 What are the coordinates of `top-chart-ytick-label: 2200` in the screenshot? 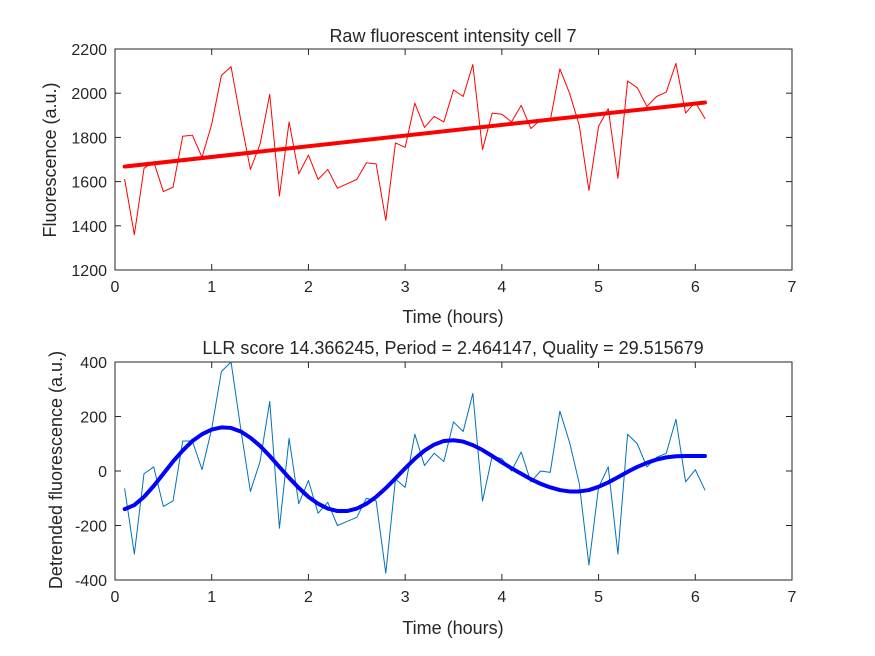 It's located at (89, 50).